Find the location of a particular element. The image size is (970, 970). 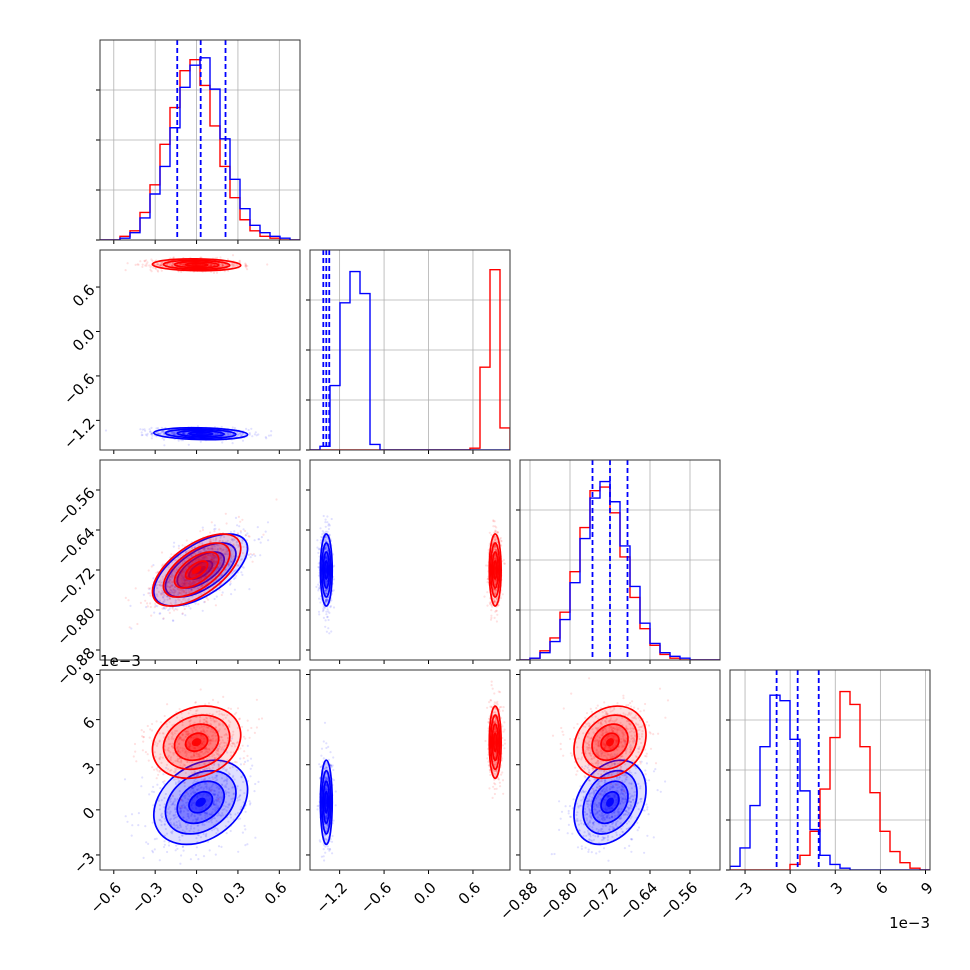

x-tick-label-1-4: 0.3 is located at coordinates (235, 894).